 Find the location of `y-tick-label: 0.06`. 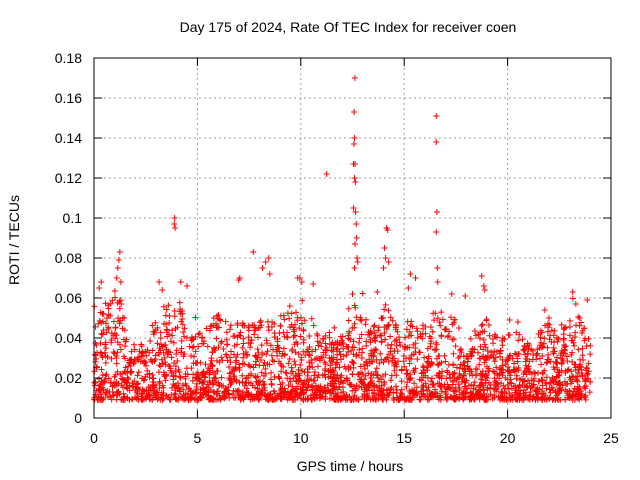

y-tick-label: 0.06 is located at coordinates (68, 298).